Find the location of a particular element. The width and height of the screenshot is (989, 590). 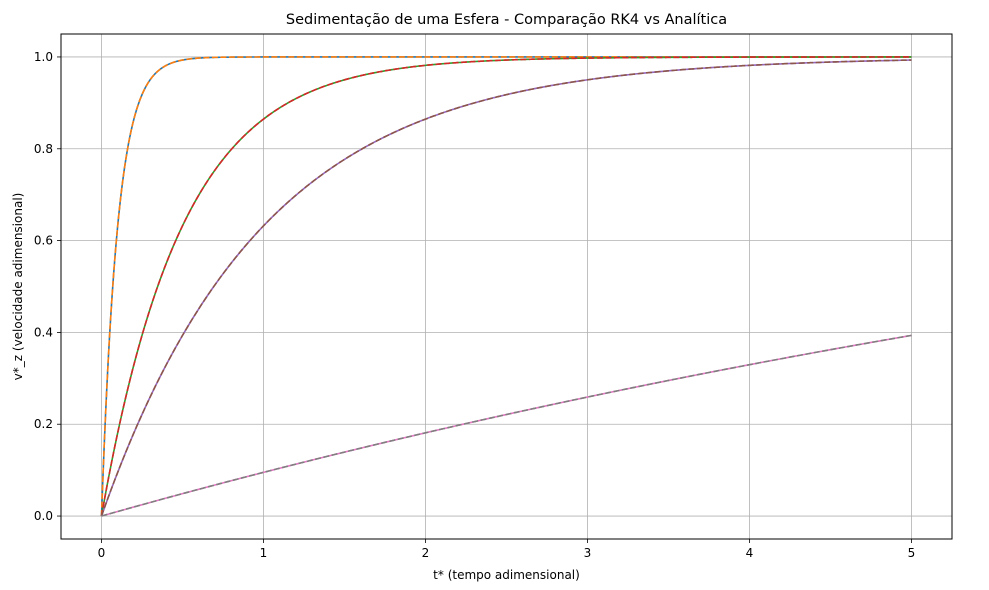

y-tick-label: 0.2 is located at coordinates (43, 424).